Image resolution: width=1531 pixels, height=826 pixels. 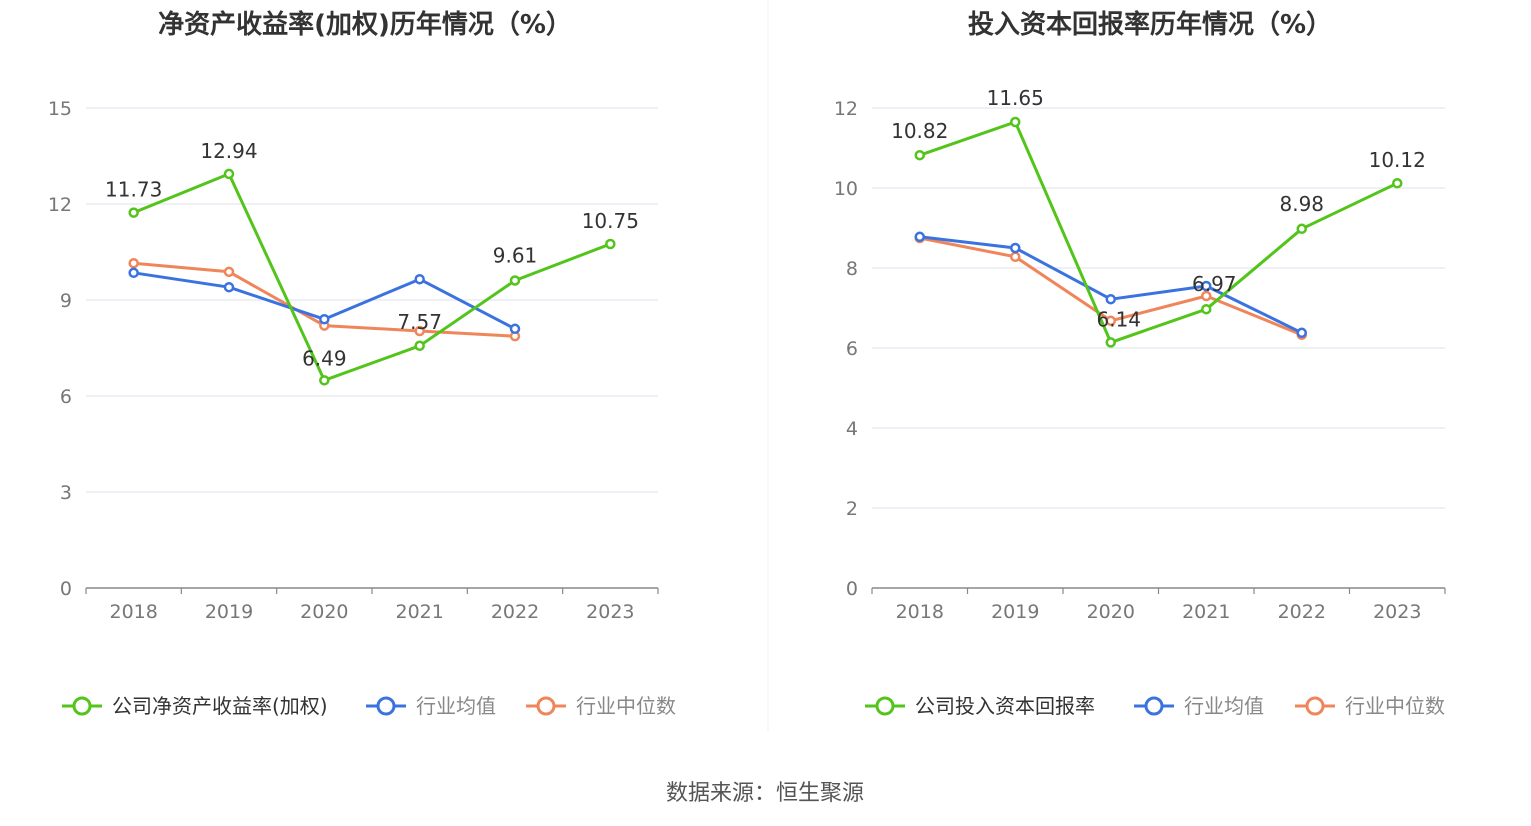 I want to click on data-label: 7.57, so click(x=419, y=322).